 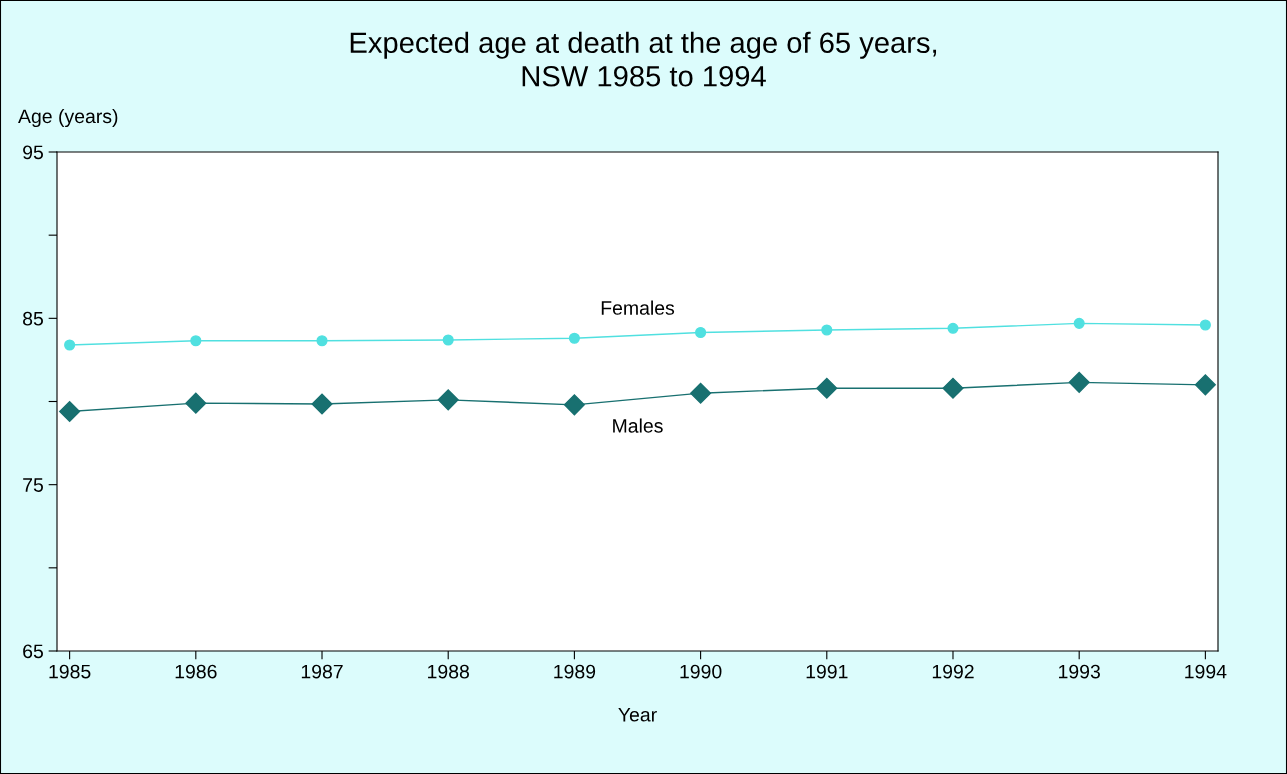 I want to click on series-label: Females, so click(x=638, y=307).